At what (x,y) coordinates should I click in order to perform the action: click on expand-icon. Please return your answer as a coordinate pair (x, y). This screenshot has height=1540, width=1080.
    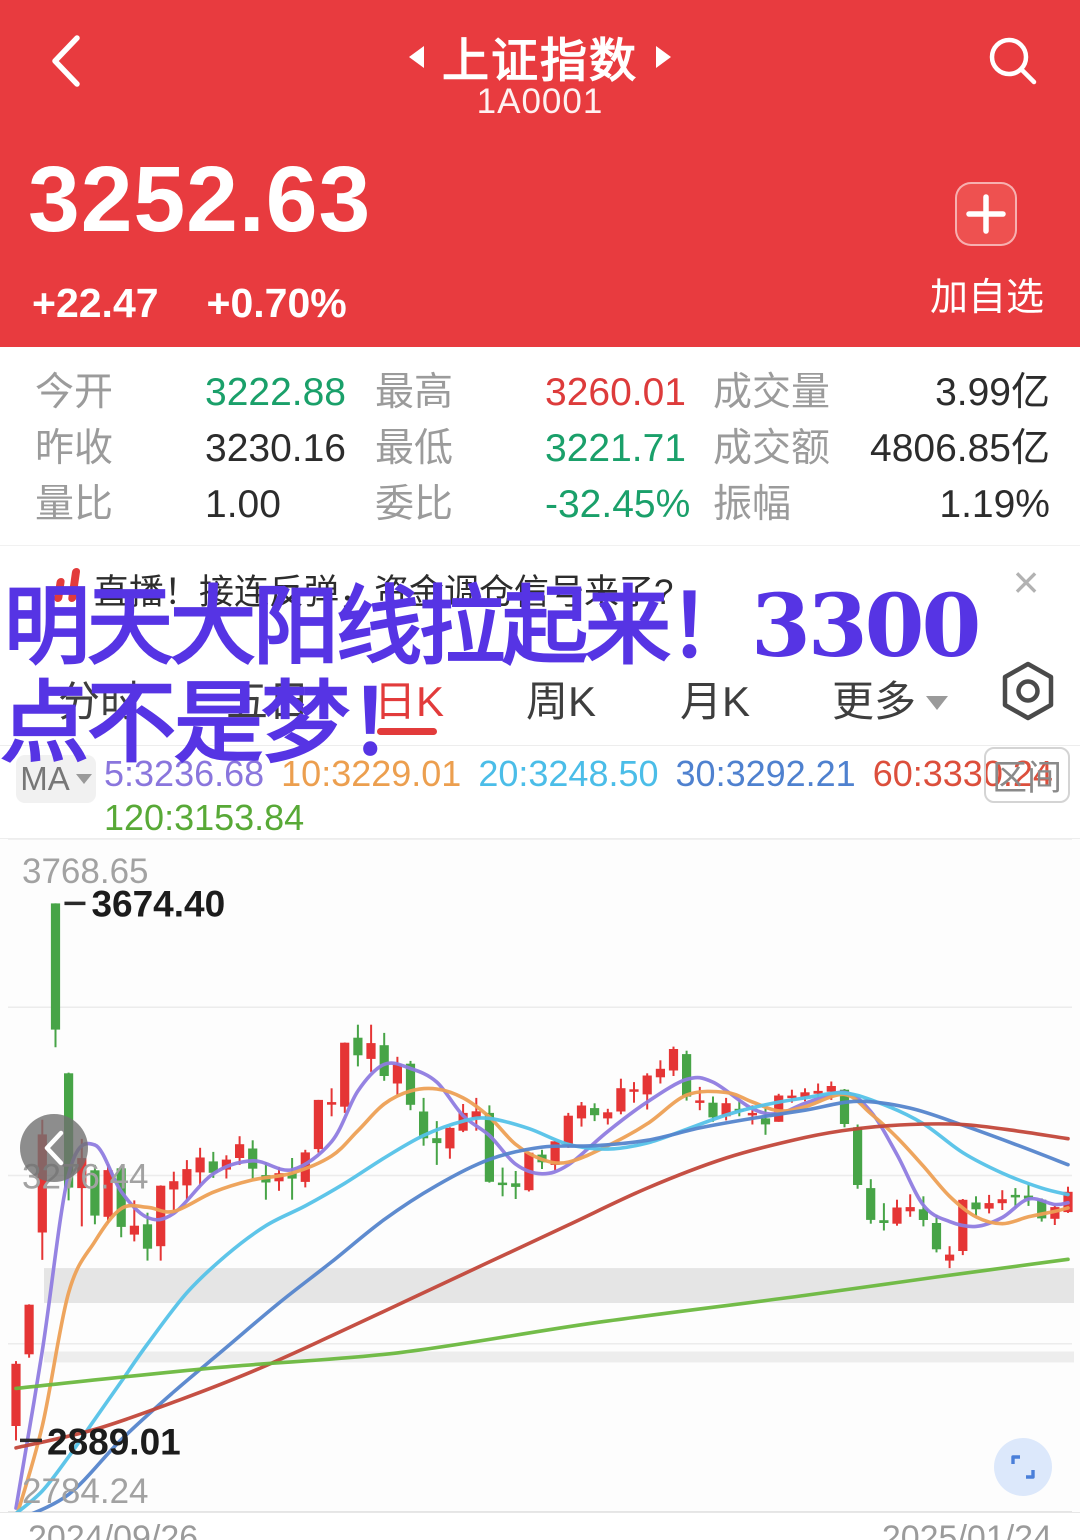
    Looking at the image, I should click on (1023, 1467).